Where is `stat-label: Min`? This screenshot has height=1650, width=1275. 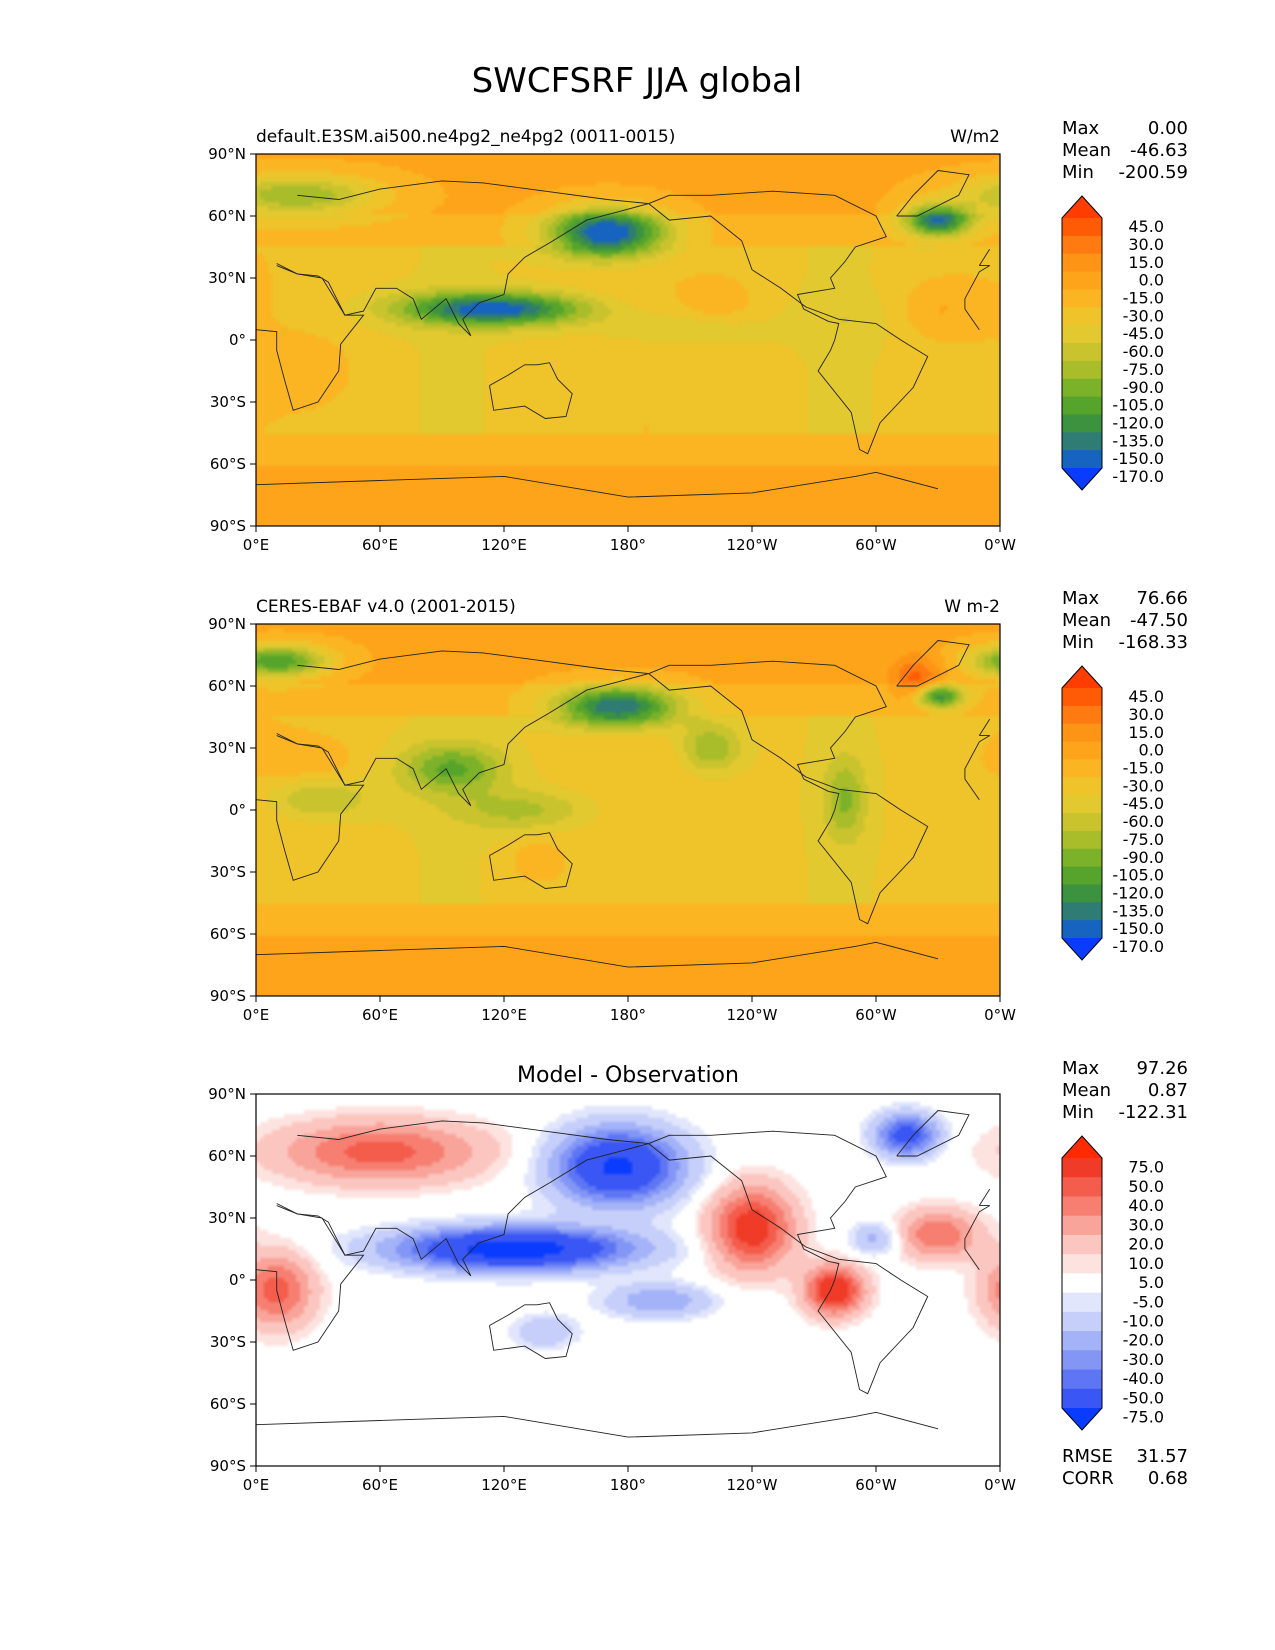 stat-label: Min is located at coordinates (1078, 172).